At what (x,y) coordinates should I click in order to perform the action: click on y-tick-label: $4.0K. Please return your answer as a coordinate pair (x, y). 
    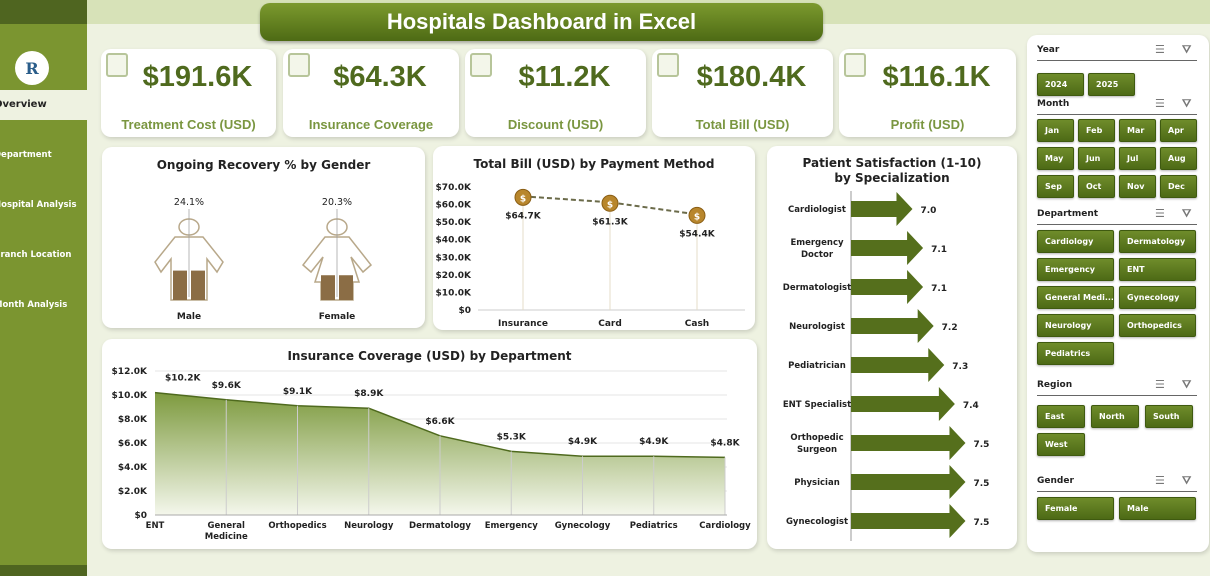
    Looking at the image, I should click on (133, 468).